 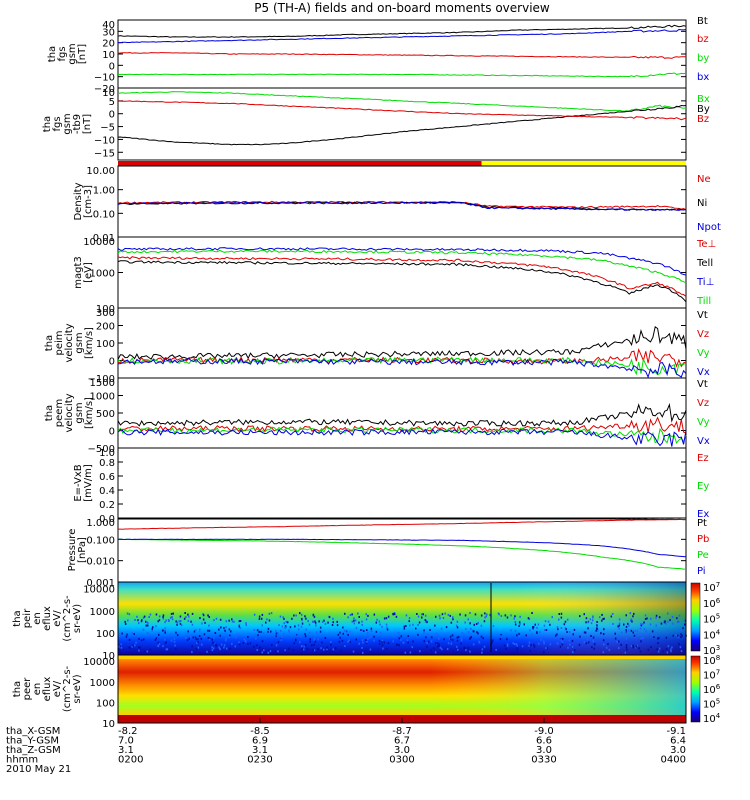 What do you see at coordinates (704, 263) in the screenshot?
I see `legend-entry-Tell: Tell` at bounding box center [704, 263].